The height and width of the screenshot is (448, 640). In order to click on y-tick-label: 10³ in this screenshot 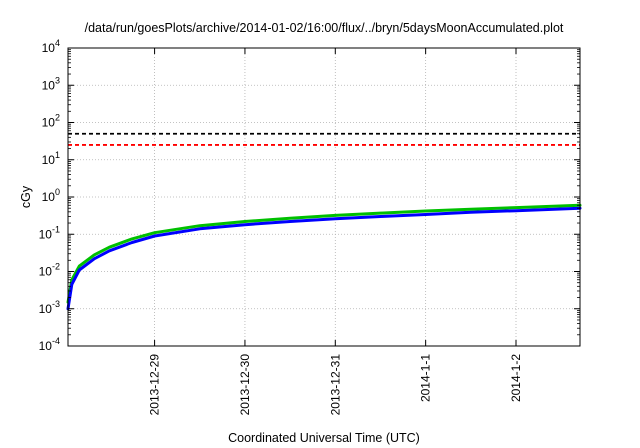, I will do `click(51, 83)`.